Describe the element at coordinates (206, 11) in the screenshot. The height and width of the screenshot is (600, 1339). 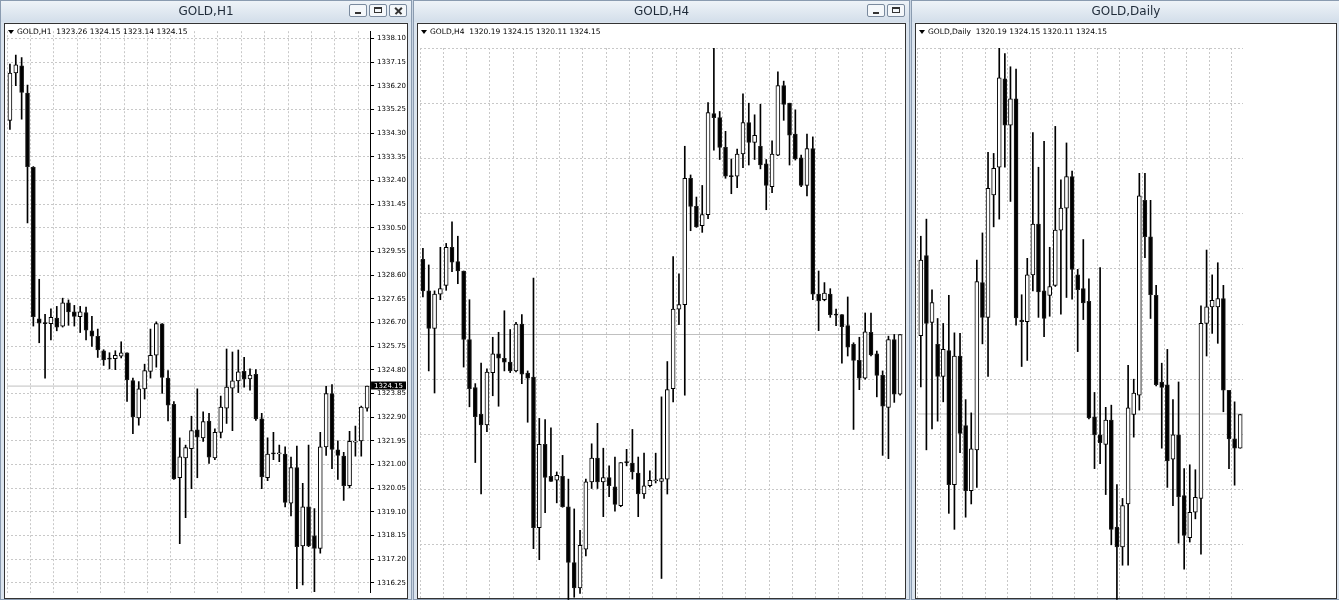
I see `chart-title: GOLD,H1` at that location.